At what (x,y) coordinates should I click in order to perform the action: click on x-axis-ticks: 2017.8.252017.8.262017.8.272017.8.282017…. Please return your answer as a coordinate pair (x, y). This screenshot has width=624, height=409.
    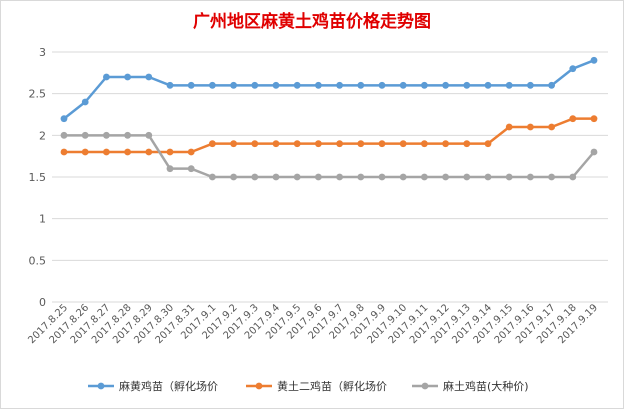
    Looking at the image, I should click on (313, 324).